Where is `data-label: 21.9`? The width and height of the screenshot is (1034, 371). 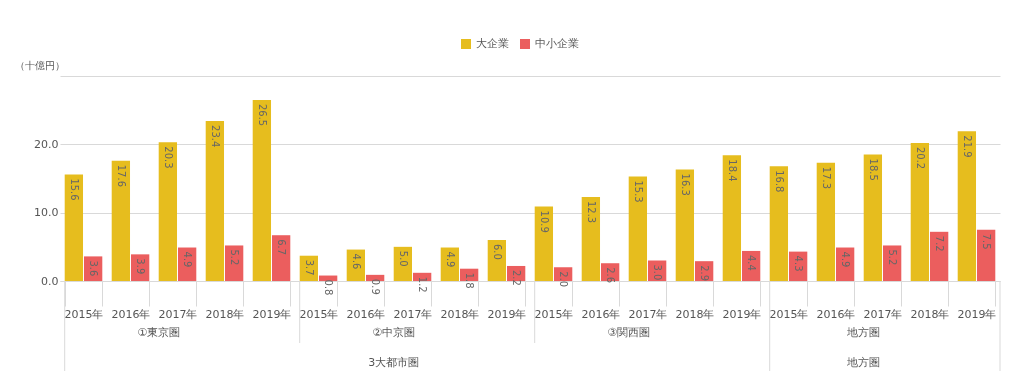
data-label: 21.9 is located at coordinates (967, 146).